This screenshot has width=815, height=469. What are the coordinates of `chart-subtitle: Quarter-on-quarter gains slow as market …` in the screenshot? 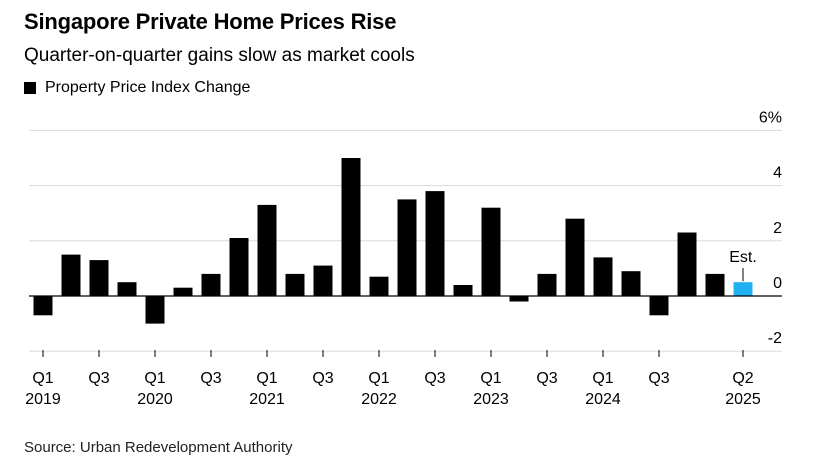 It's located at (219, 55).